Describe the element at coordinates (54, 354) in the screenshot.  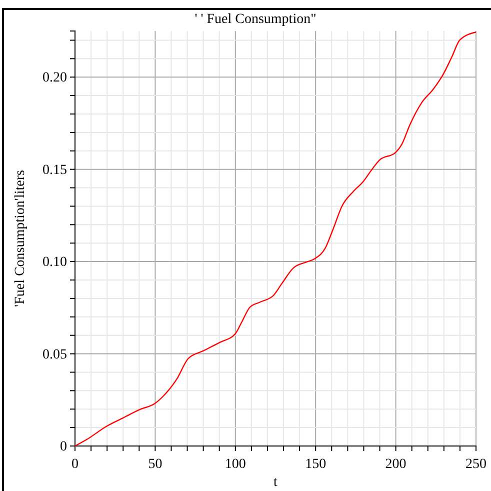
I see `y-tick-label: 0.05` at that location.